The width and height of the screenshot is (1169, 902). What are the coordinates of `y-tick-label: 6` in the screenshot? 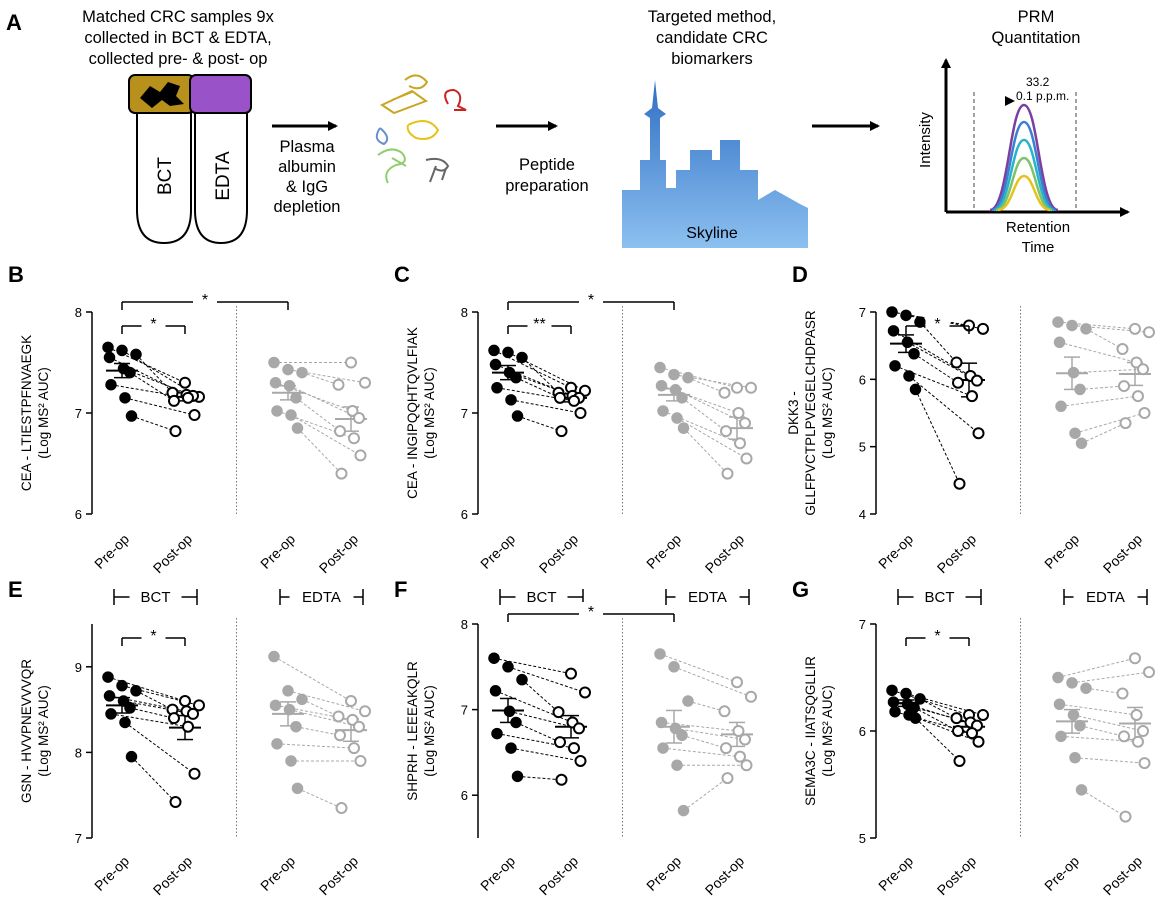 It's located at (464, 795).